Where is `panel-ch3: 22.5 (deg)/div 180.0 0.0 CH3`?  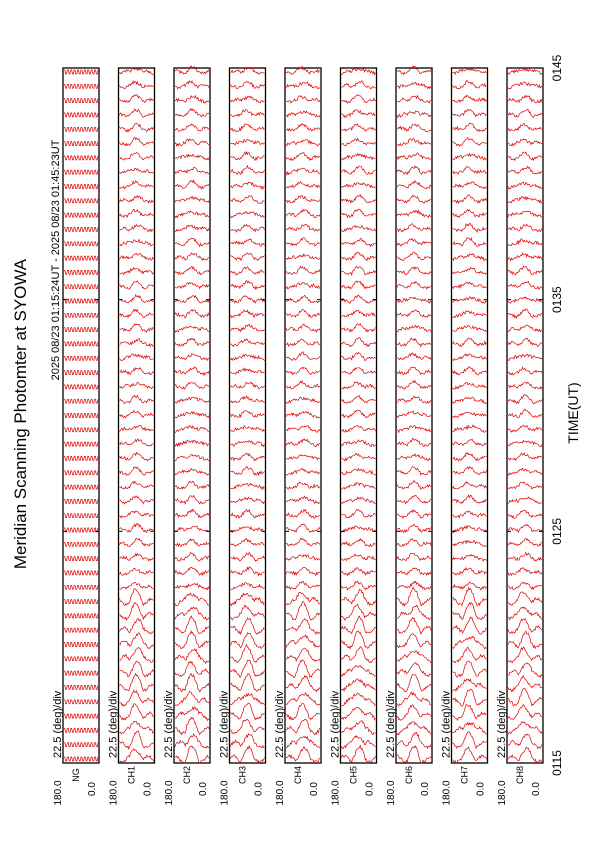
panel-ch3: 22.5 (deg)/div 180.0 0.0 CH3 is located at coordinates (243, 436).